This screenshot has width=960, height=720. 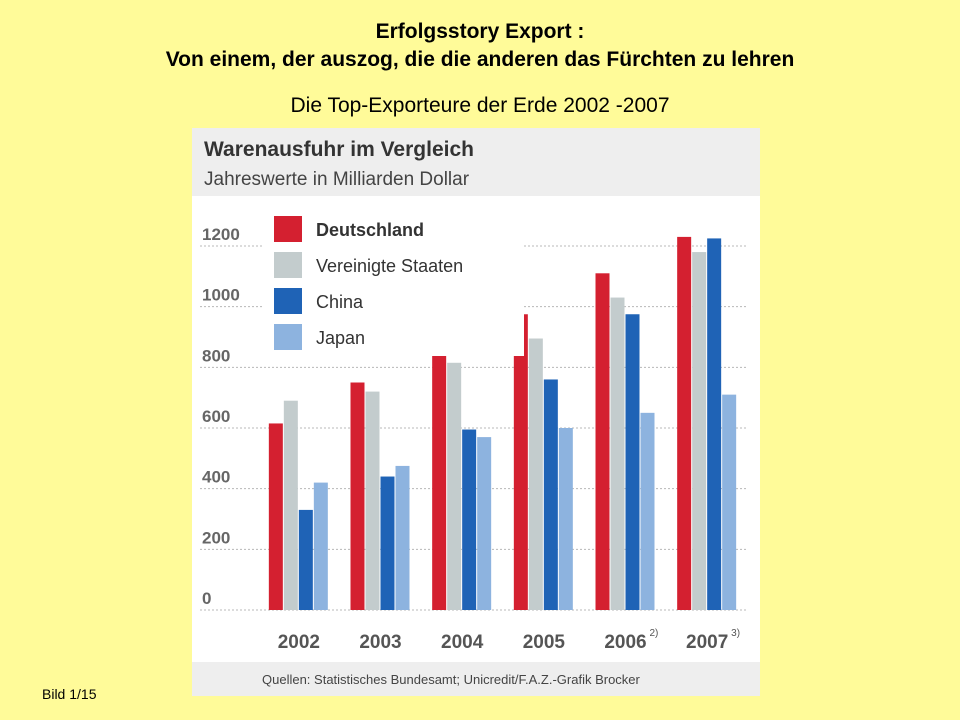 I want to click on slide-subtitle: Die Top-Exporteure der Erde 2002 -2007, so click(x=480, y=105).